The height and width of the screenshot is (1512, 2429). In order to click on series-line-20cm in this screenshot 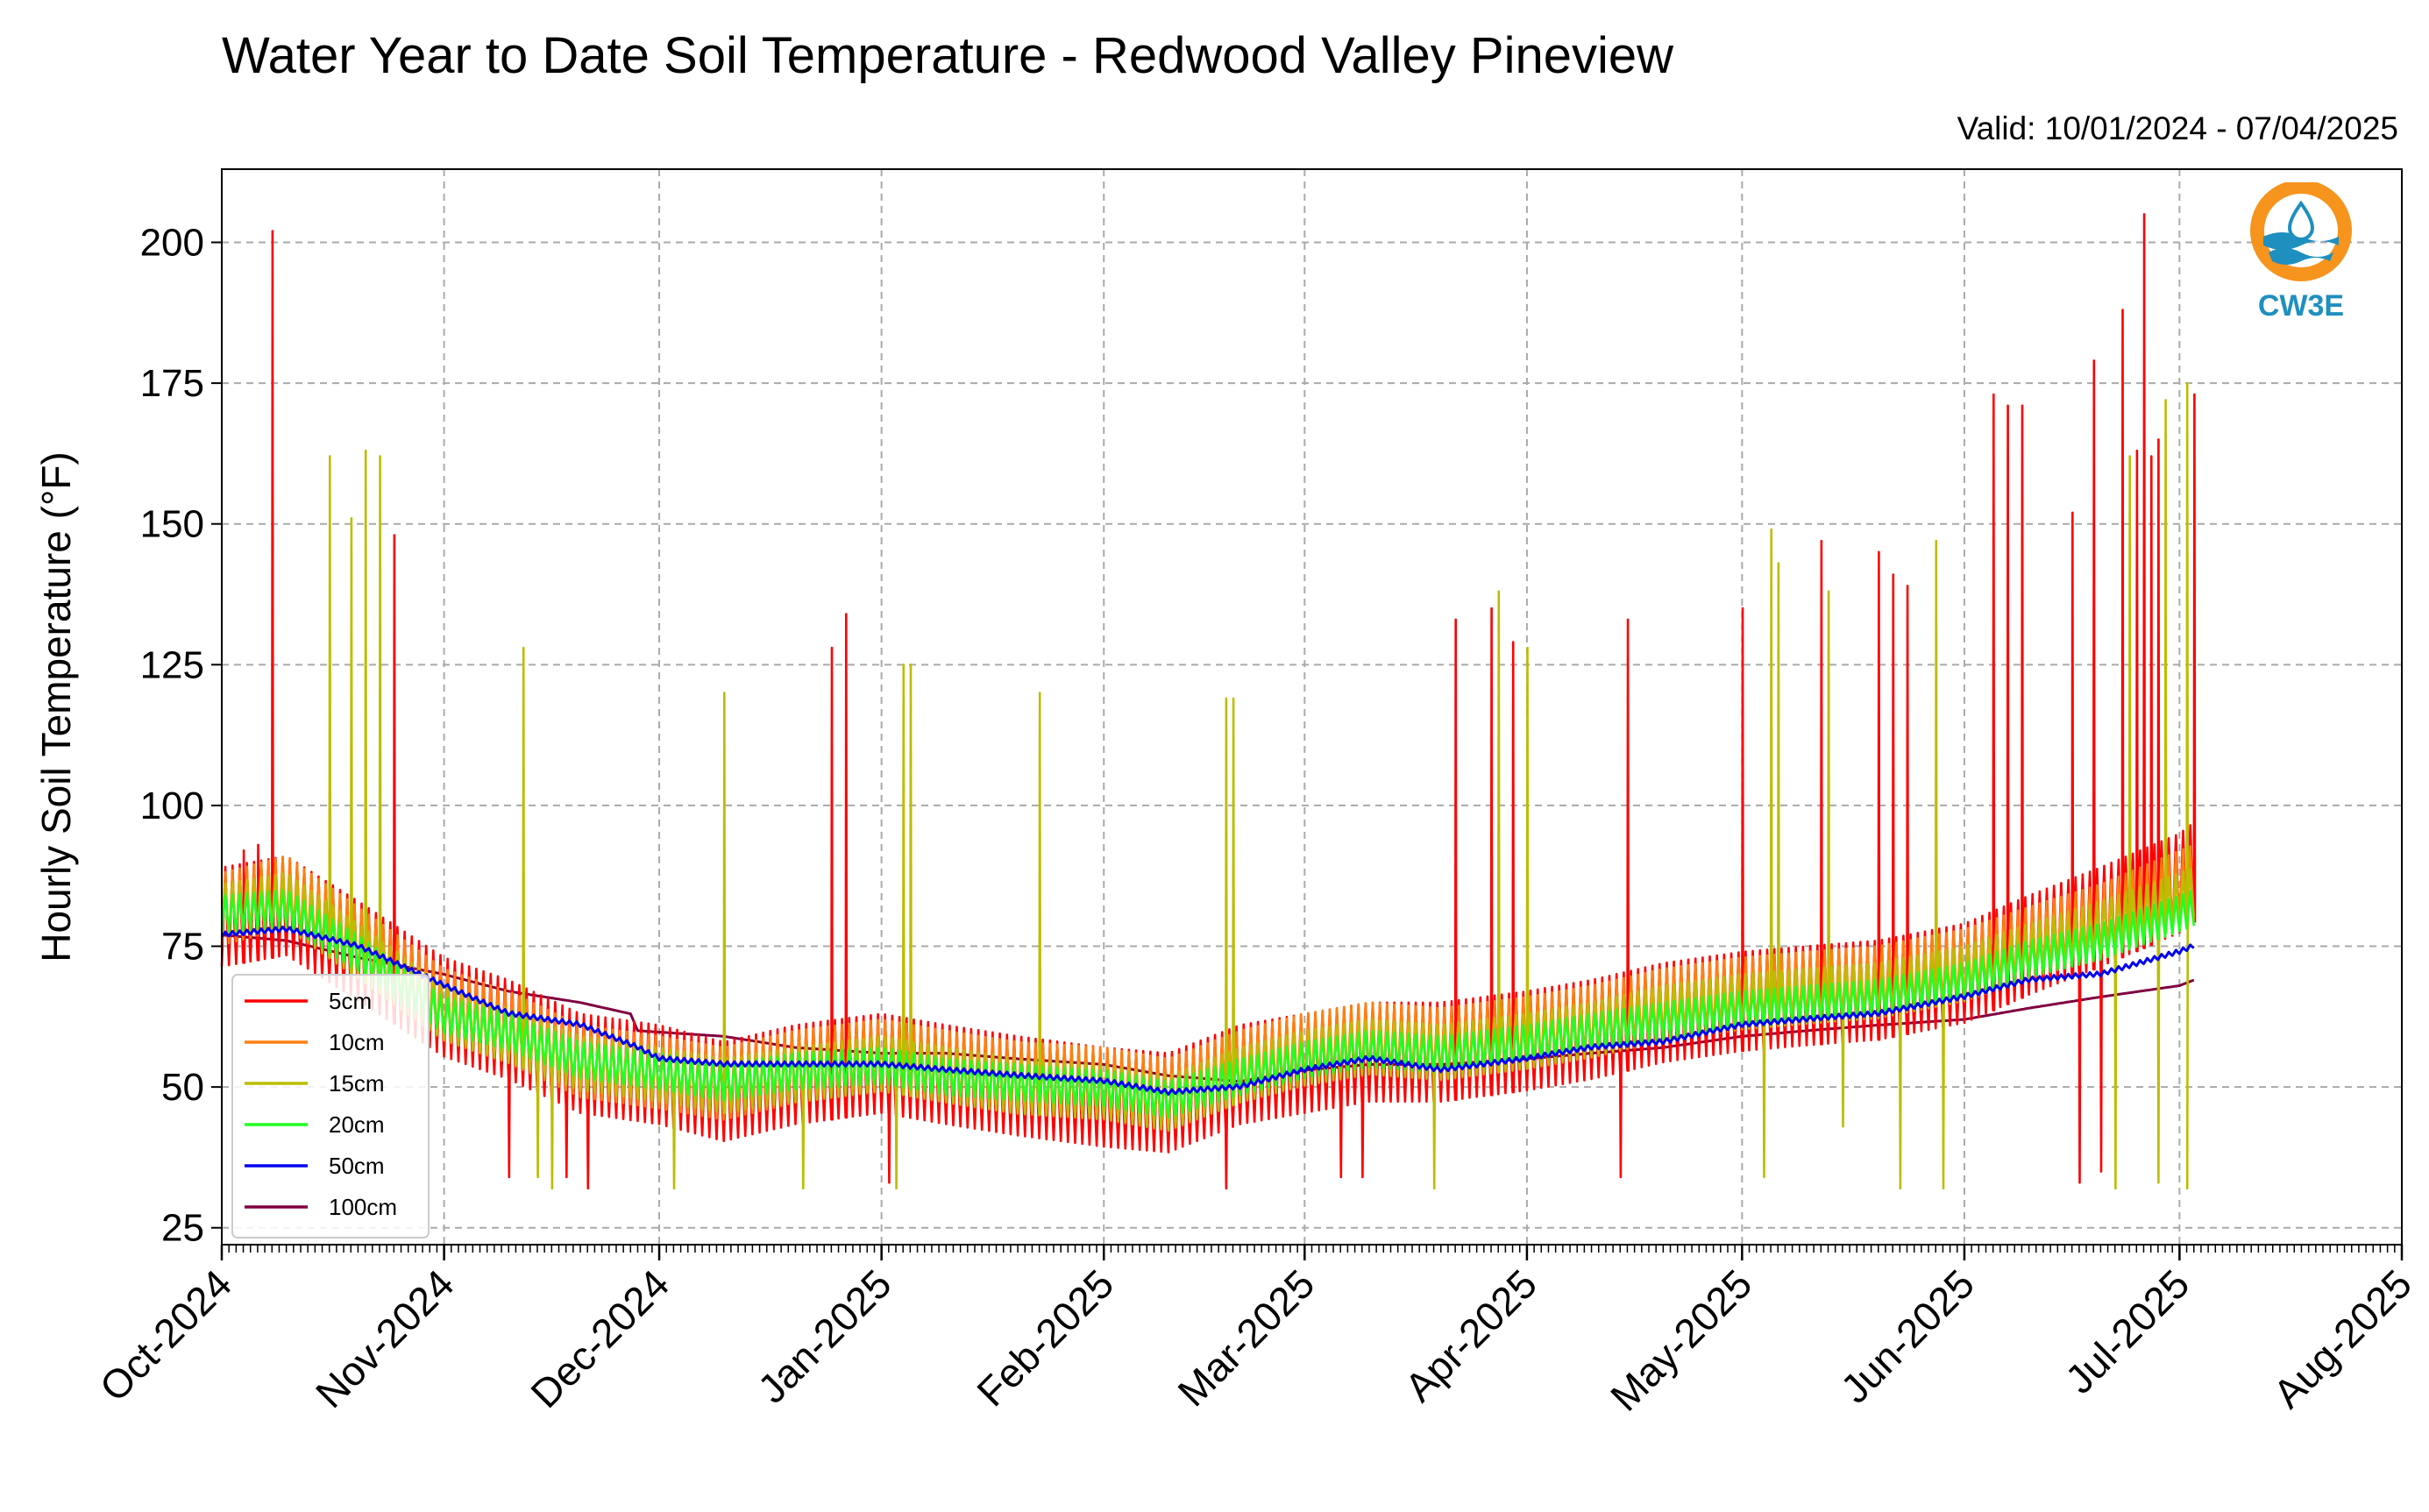, I will do `click(1208, 1004)`.